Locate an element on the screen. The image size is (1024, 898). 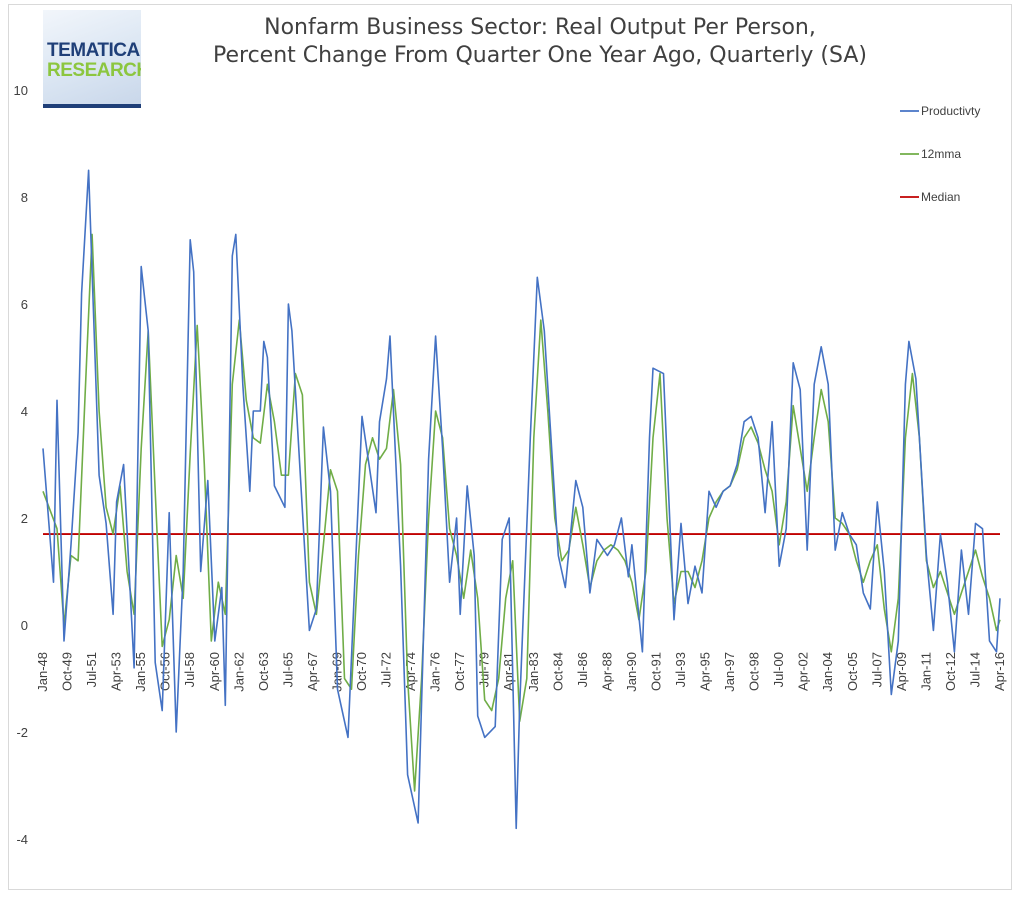
y-tick-label: 0 is located at coordinates (24, 625).